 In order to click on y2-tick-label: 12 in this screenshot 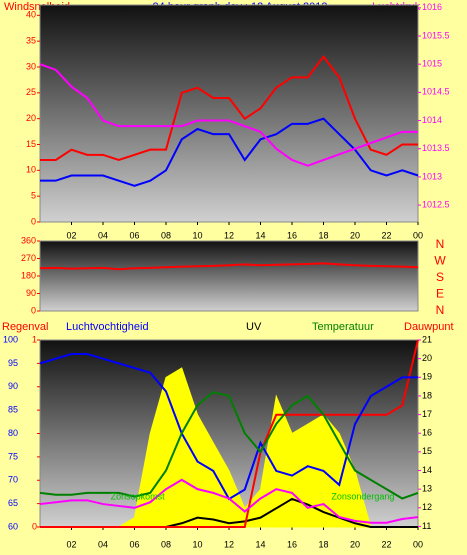, I will do `click(427, 507)`.